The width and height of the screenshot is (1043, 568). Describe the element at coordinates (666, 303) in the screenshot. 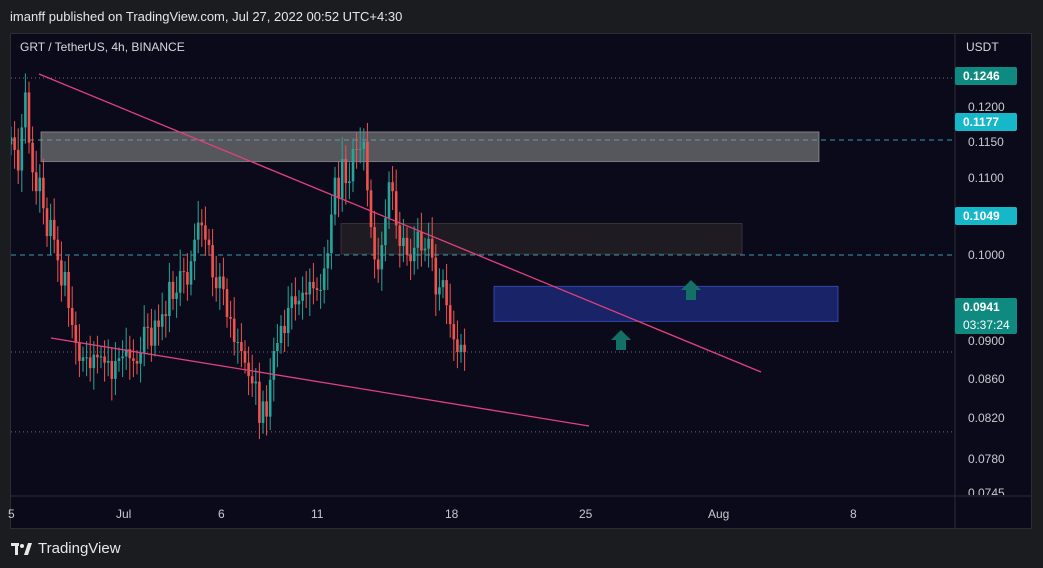

I see `demand-zone-blue` at that location.